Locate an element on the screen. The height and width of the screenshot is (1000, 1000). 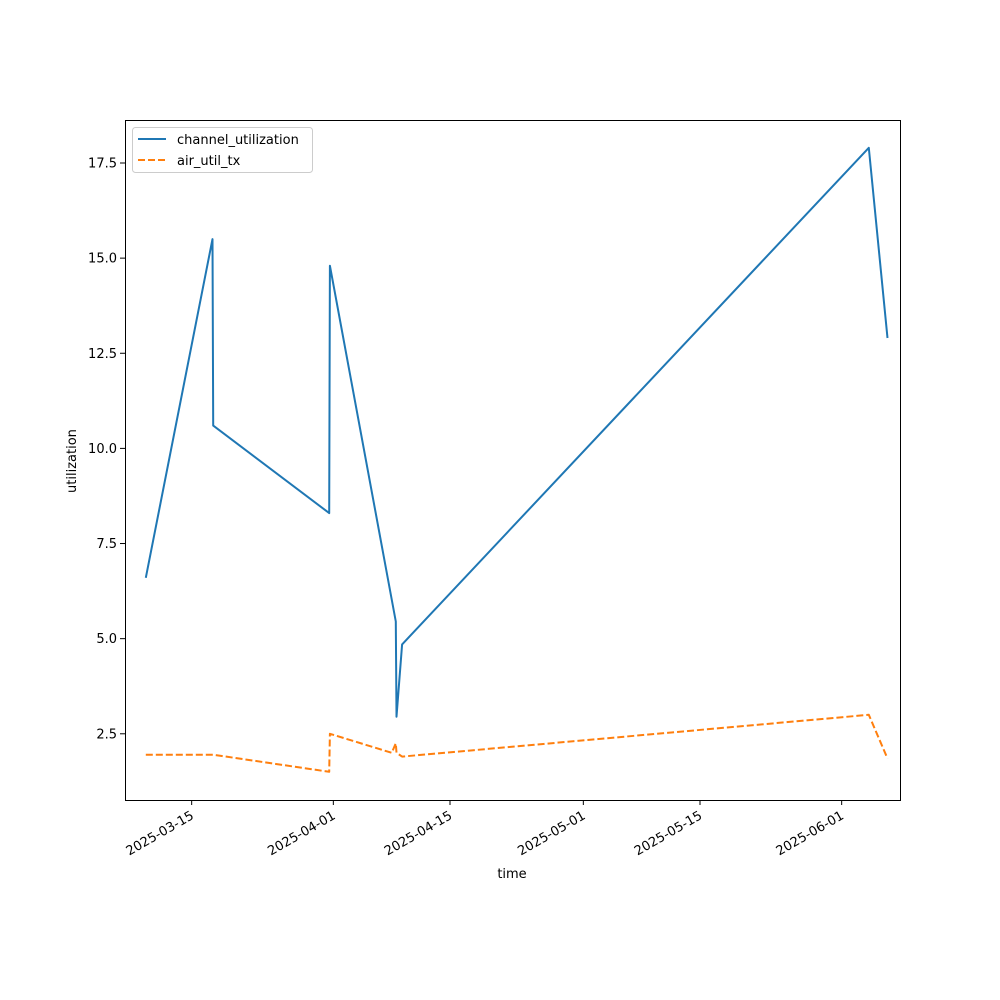
y-axis: 2.5 5.0 7.5 10.0 12.5 15.0 17.5 is located at coordinates (106, 449).